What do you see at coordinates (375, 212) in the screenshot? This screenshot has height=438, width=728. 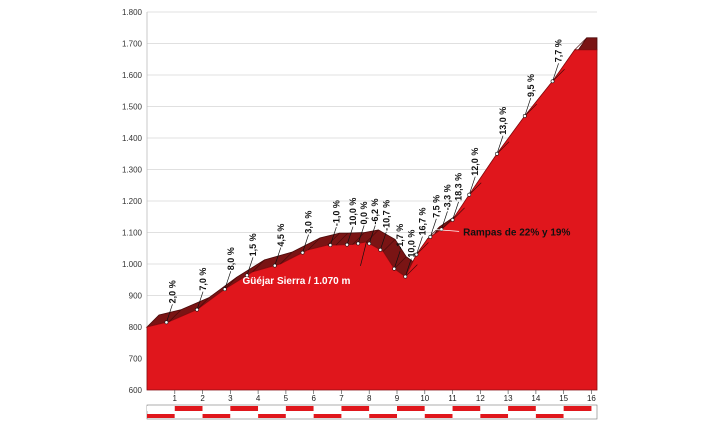 I see `grade-label: -6,2 %` at bounding box center [375, 212].